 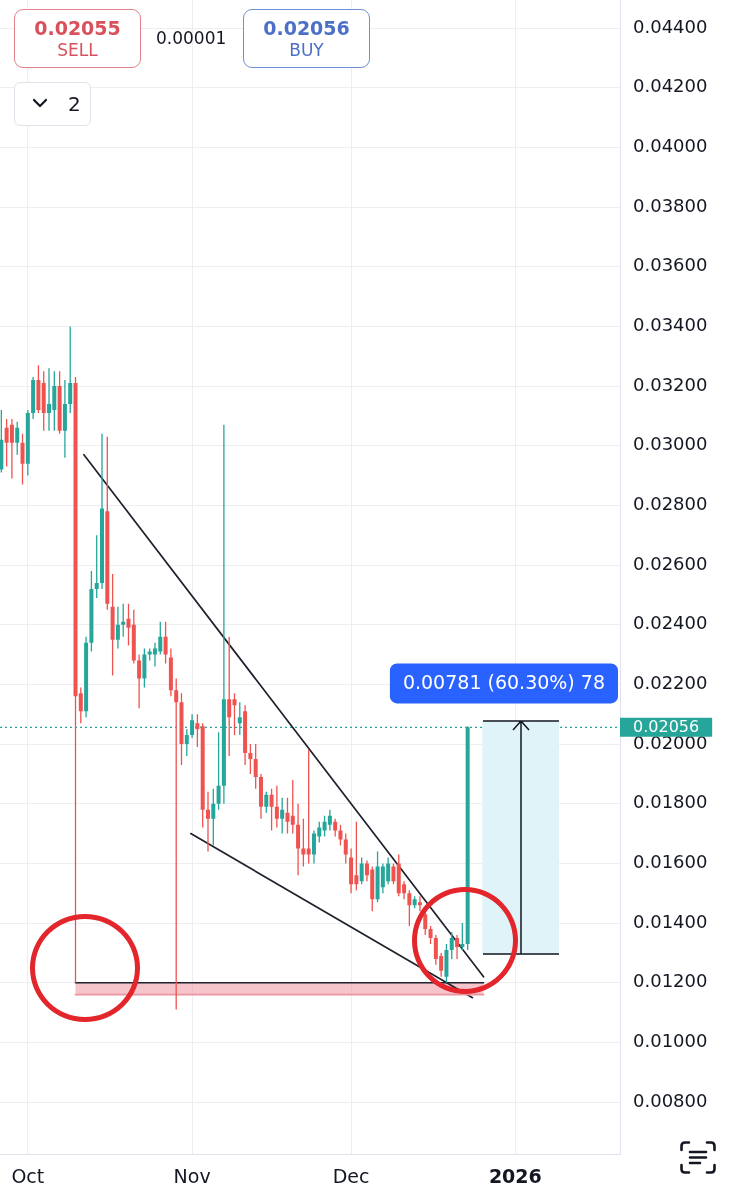 I want to click on y-tick-label: 0.02400, so click(x=670, y=623).